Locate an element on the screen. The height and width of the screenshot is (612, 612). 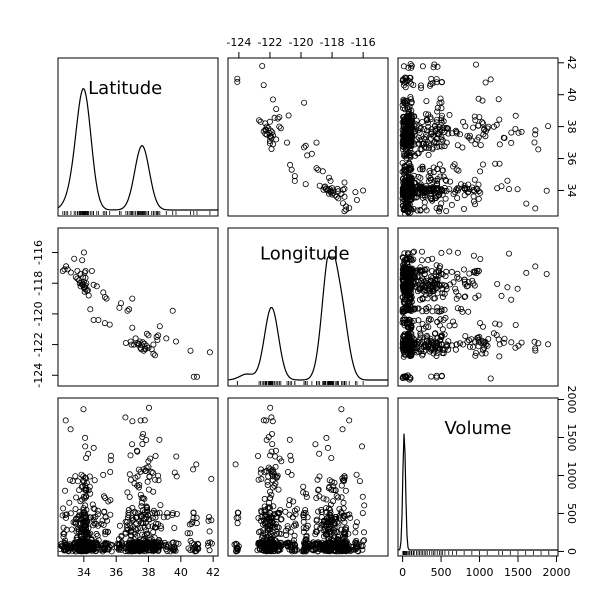
y-tick-label-volume: 2000 is located at coordinates (571, 400).